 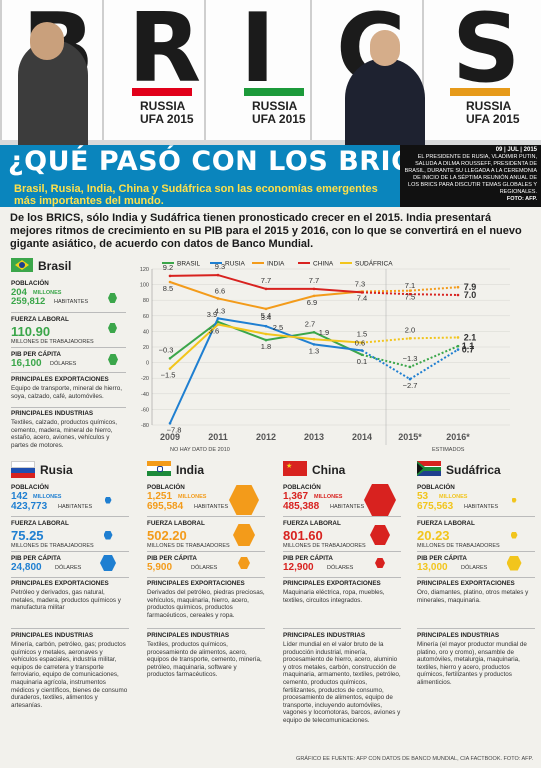 What do you see at coordinates (486, 52) in the screenshot?
I see `hero-letter-s: S` at bounding box center [486, 52].